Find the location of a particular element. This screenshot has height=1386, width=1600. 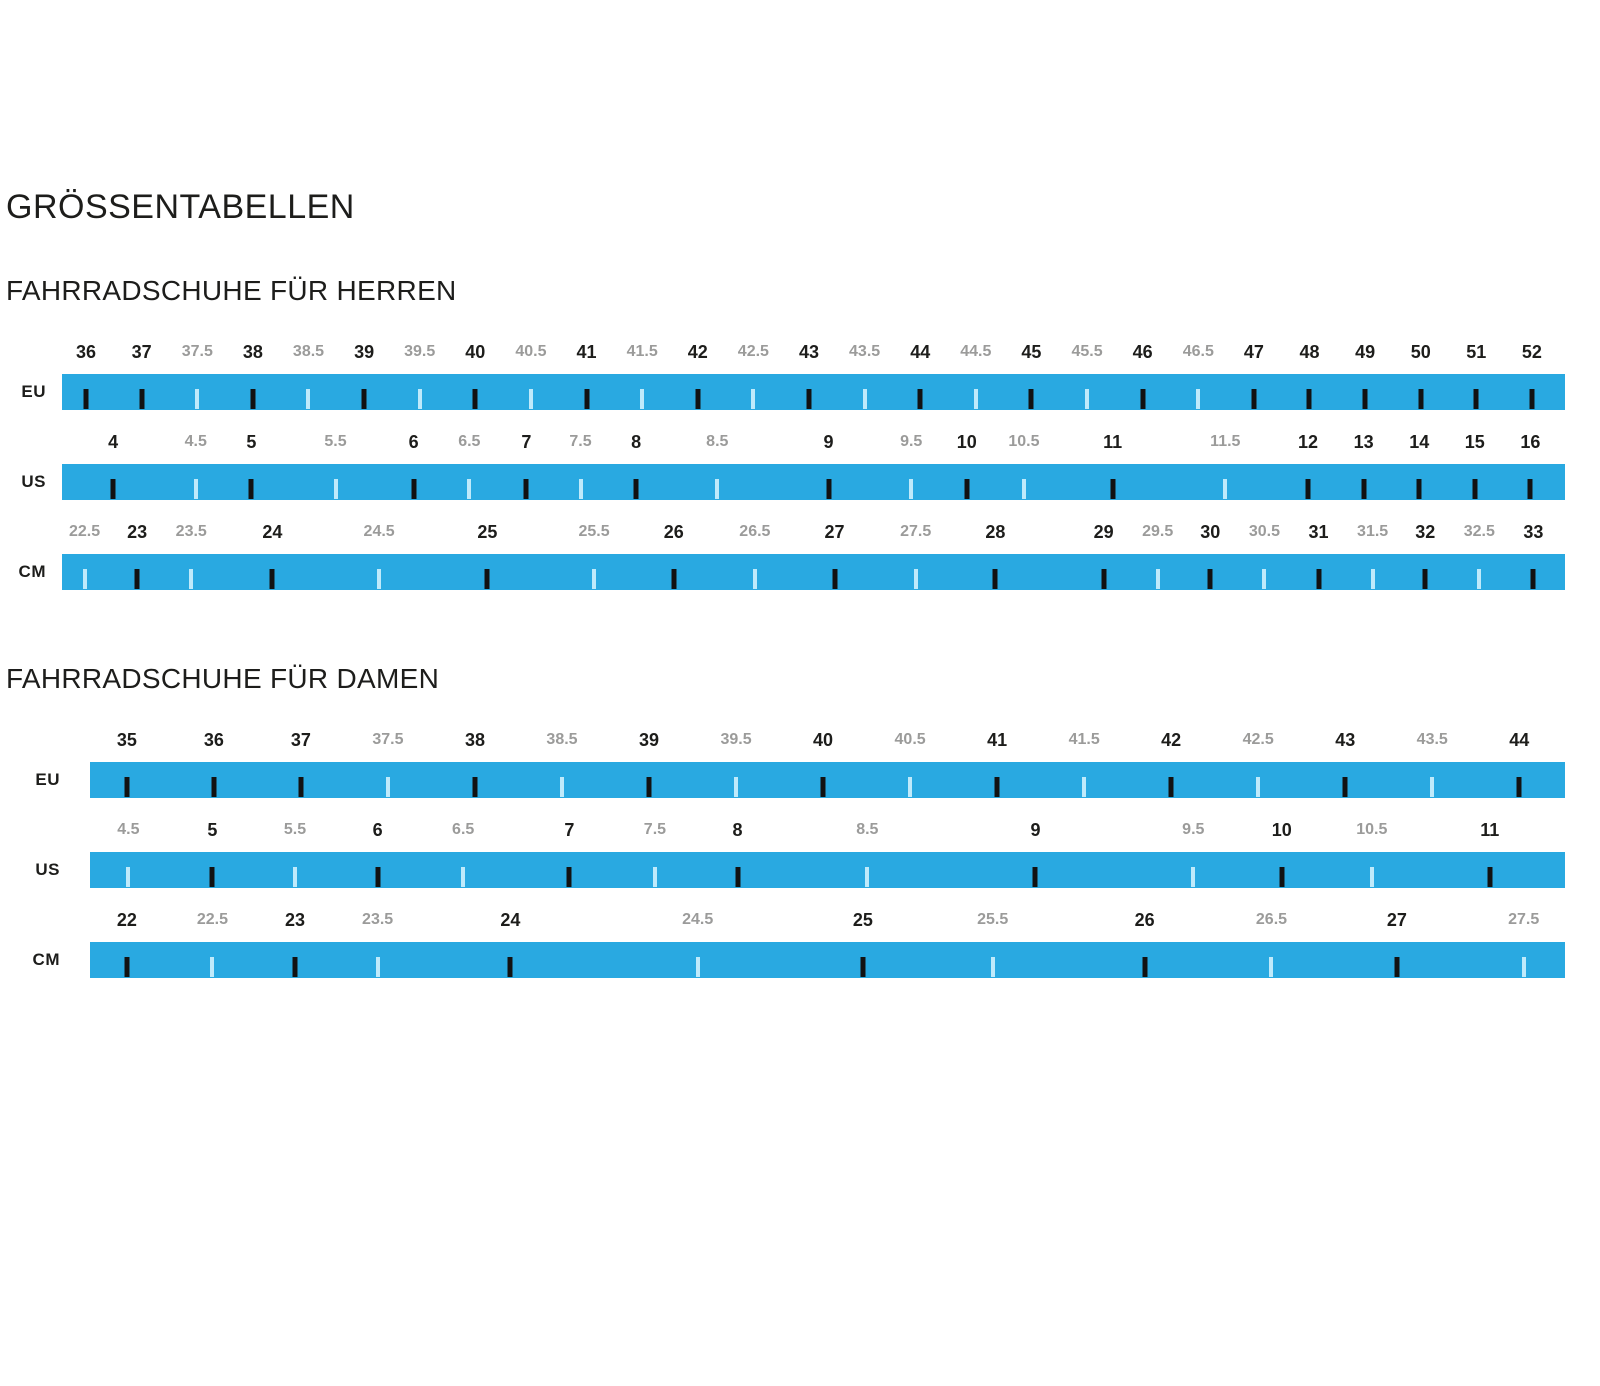

section-title-damen: FAHRRADSCHUHE FÜR DAMEN is located at coordinates (223, 678).